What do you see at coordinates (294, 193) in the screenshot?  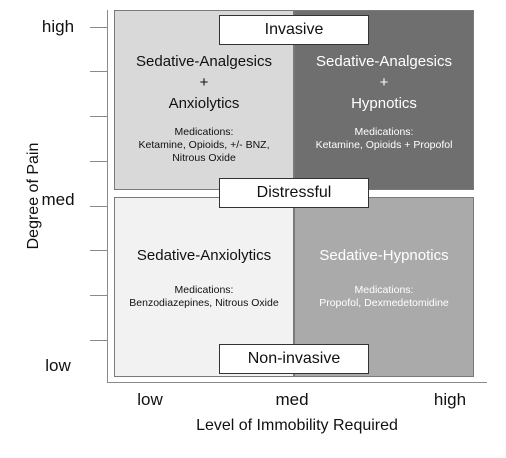 I see `label-distressful: Distressful` at bounding box center [294, 193].